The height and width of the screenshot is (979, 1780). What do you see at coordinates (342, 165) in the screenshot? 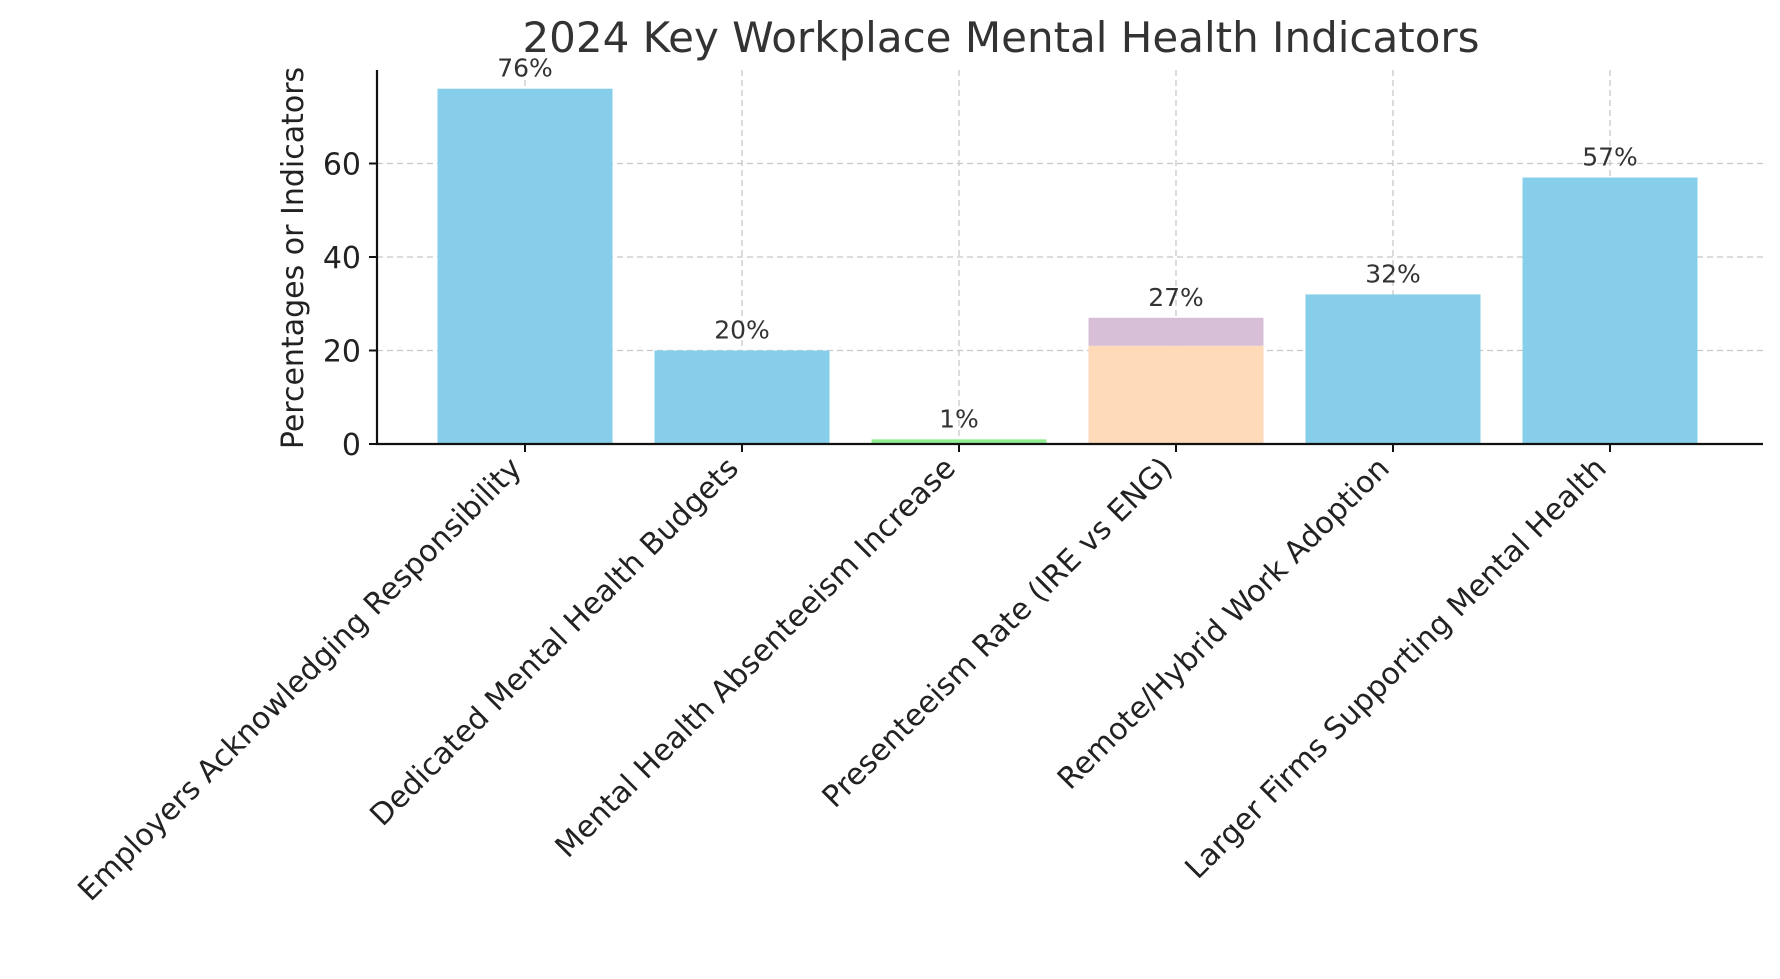
I see `y-tick-label-3: 60` at bounding box center [342, 165].